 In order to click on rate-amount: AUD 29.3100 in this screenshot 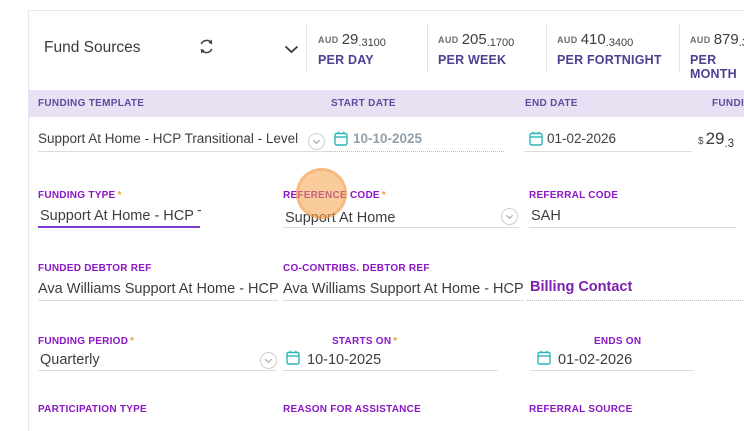, I will do `click(352, 40)`.